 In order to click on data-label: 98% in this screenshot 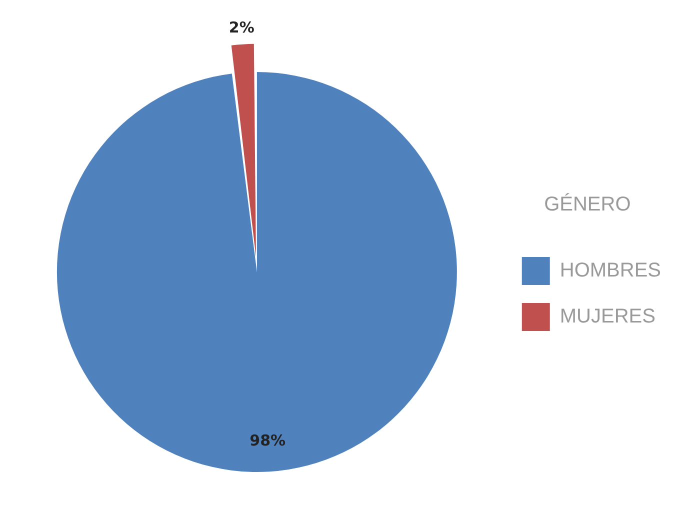, I will do `click(268, 441)`.